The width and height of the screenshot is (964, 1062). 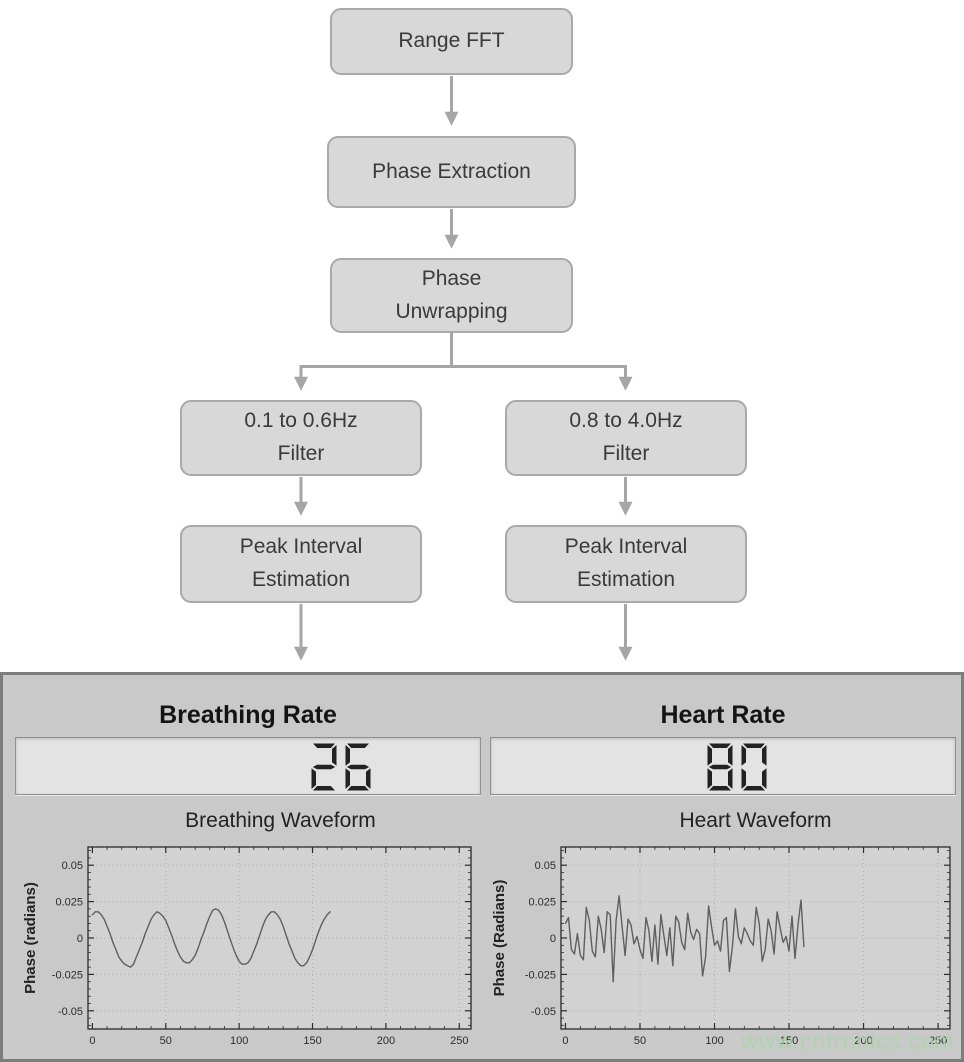 What do you see at coordinates (451, 41) in the screenshot?
I see `node-range-fft: Range FFT` at bounding box center [451, 41].